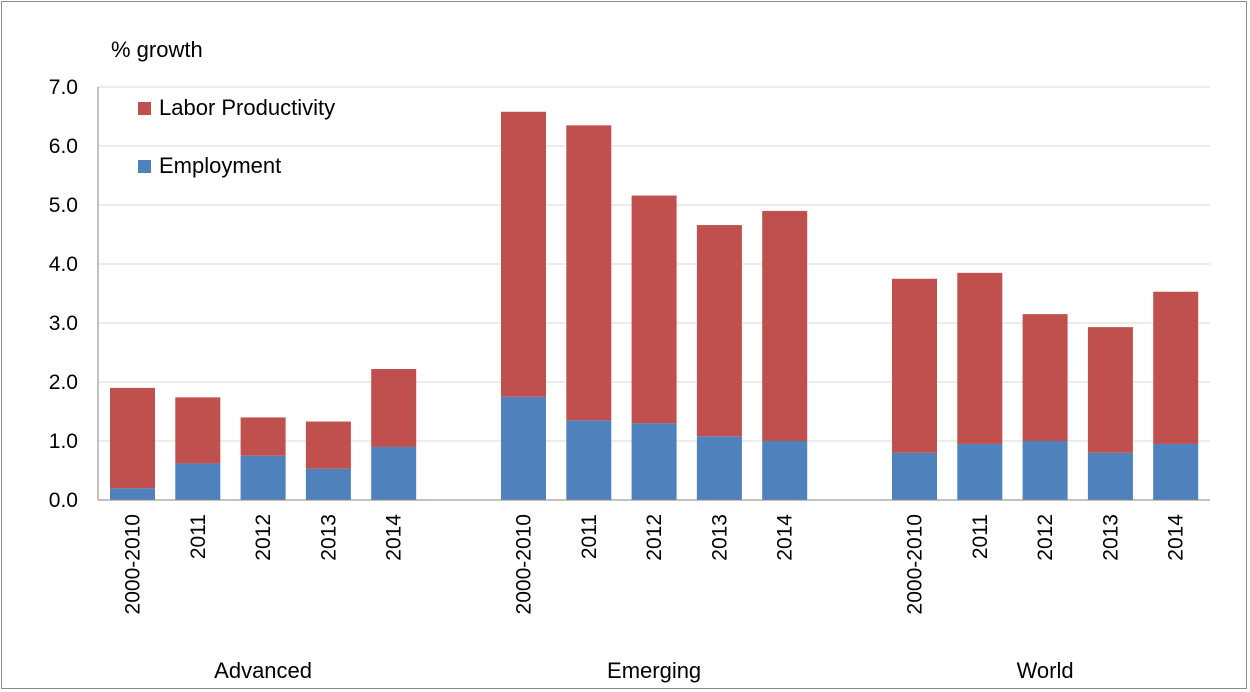 The image size is (1250, 692). Describe the element at coordinates (247, 107) in the screenshot. I see `legend-label: Labor Productivity` at that location.